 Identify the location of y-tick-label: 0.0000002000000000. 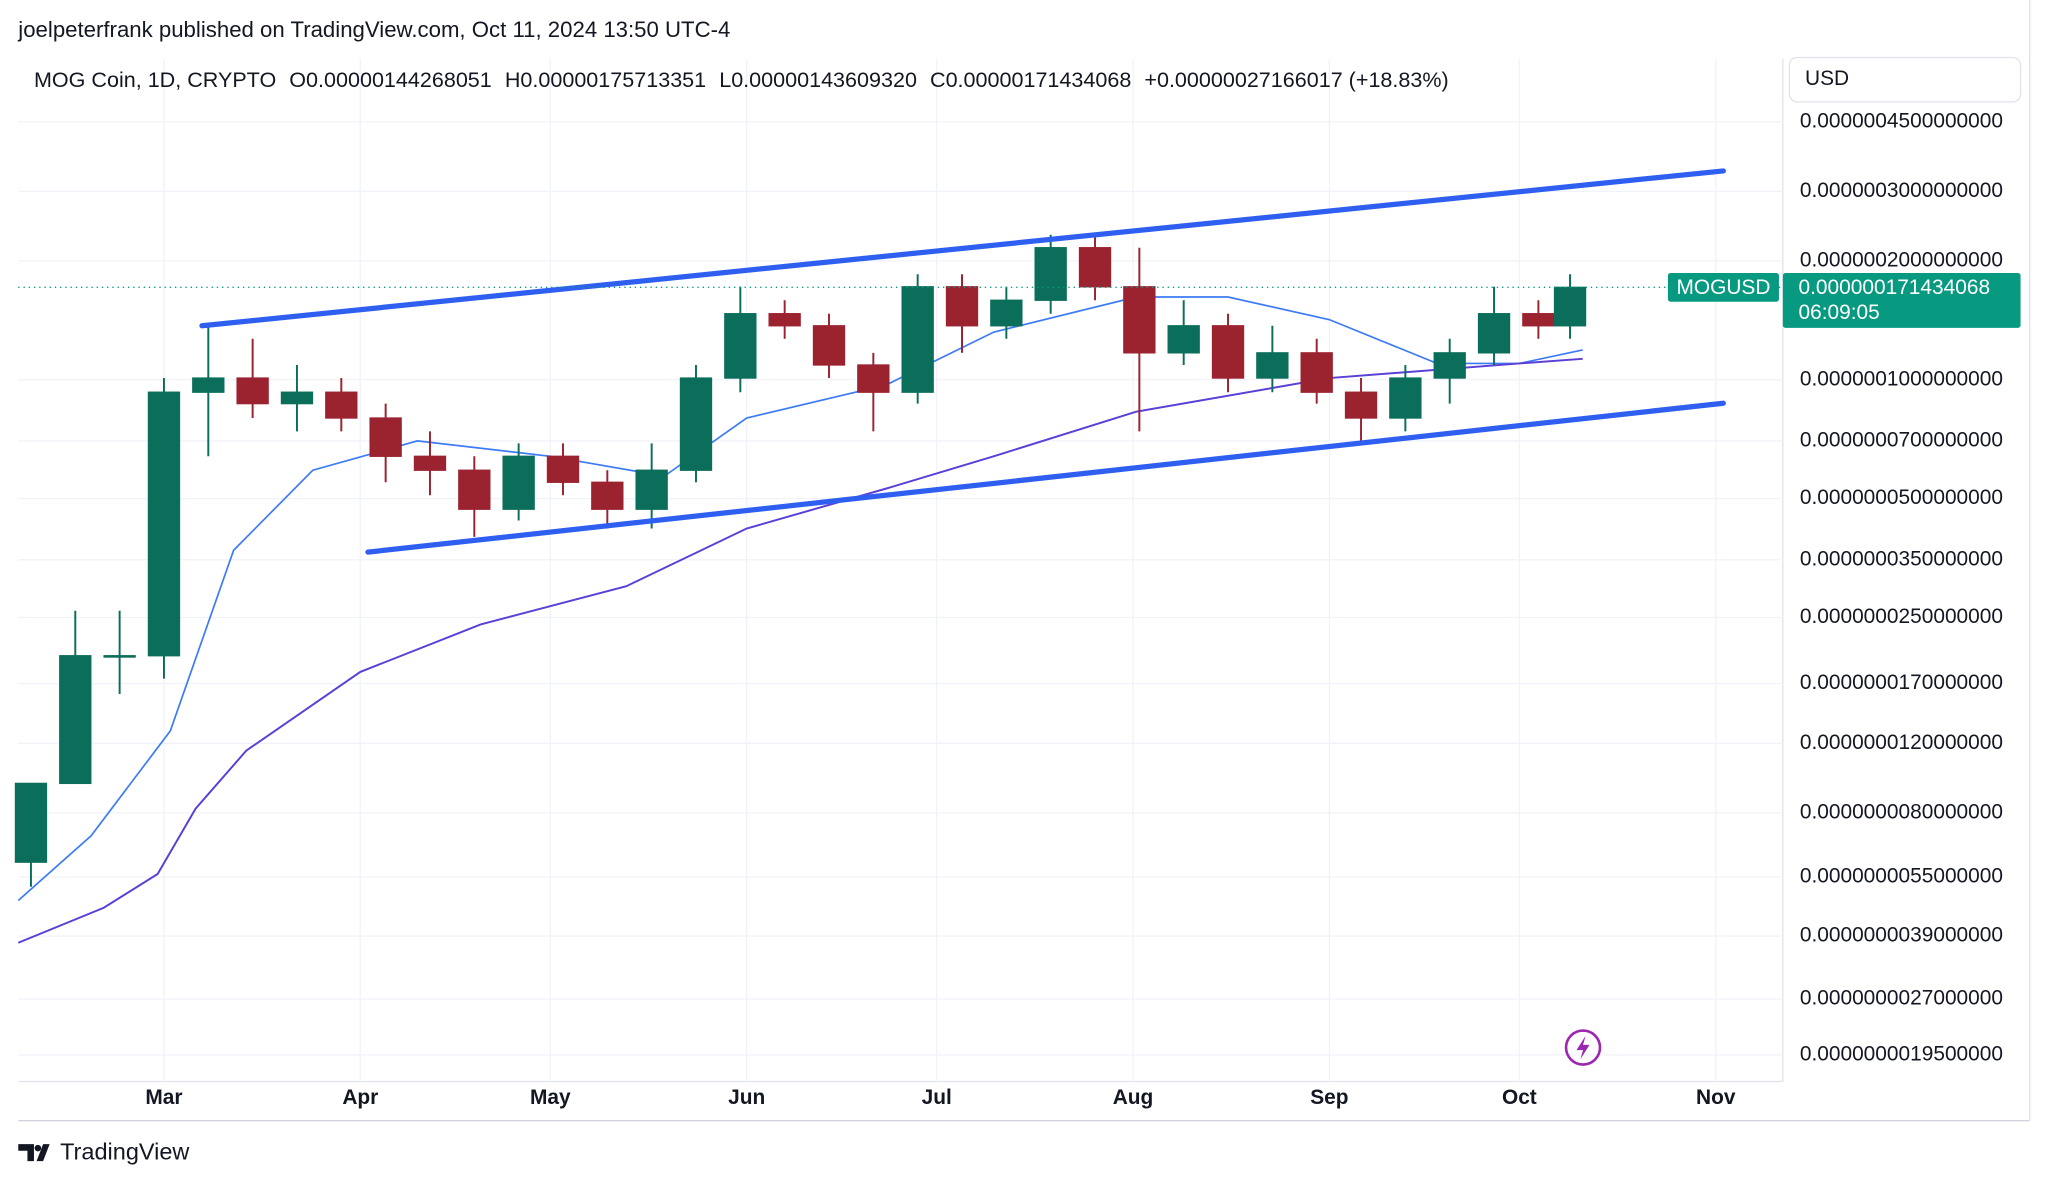
(1901, 259).